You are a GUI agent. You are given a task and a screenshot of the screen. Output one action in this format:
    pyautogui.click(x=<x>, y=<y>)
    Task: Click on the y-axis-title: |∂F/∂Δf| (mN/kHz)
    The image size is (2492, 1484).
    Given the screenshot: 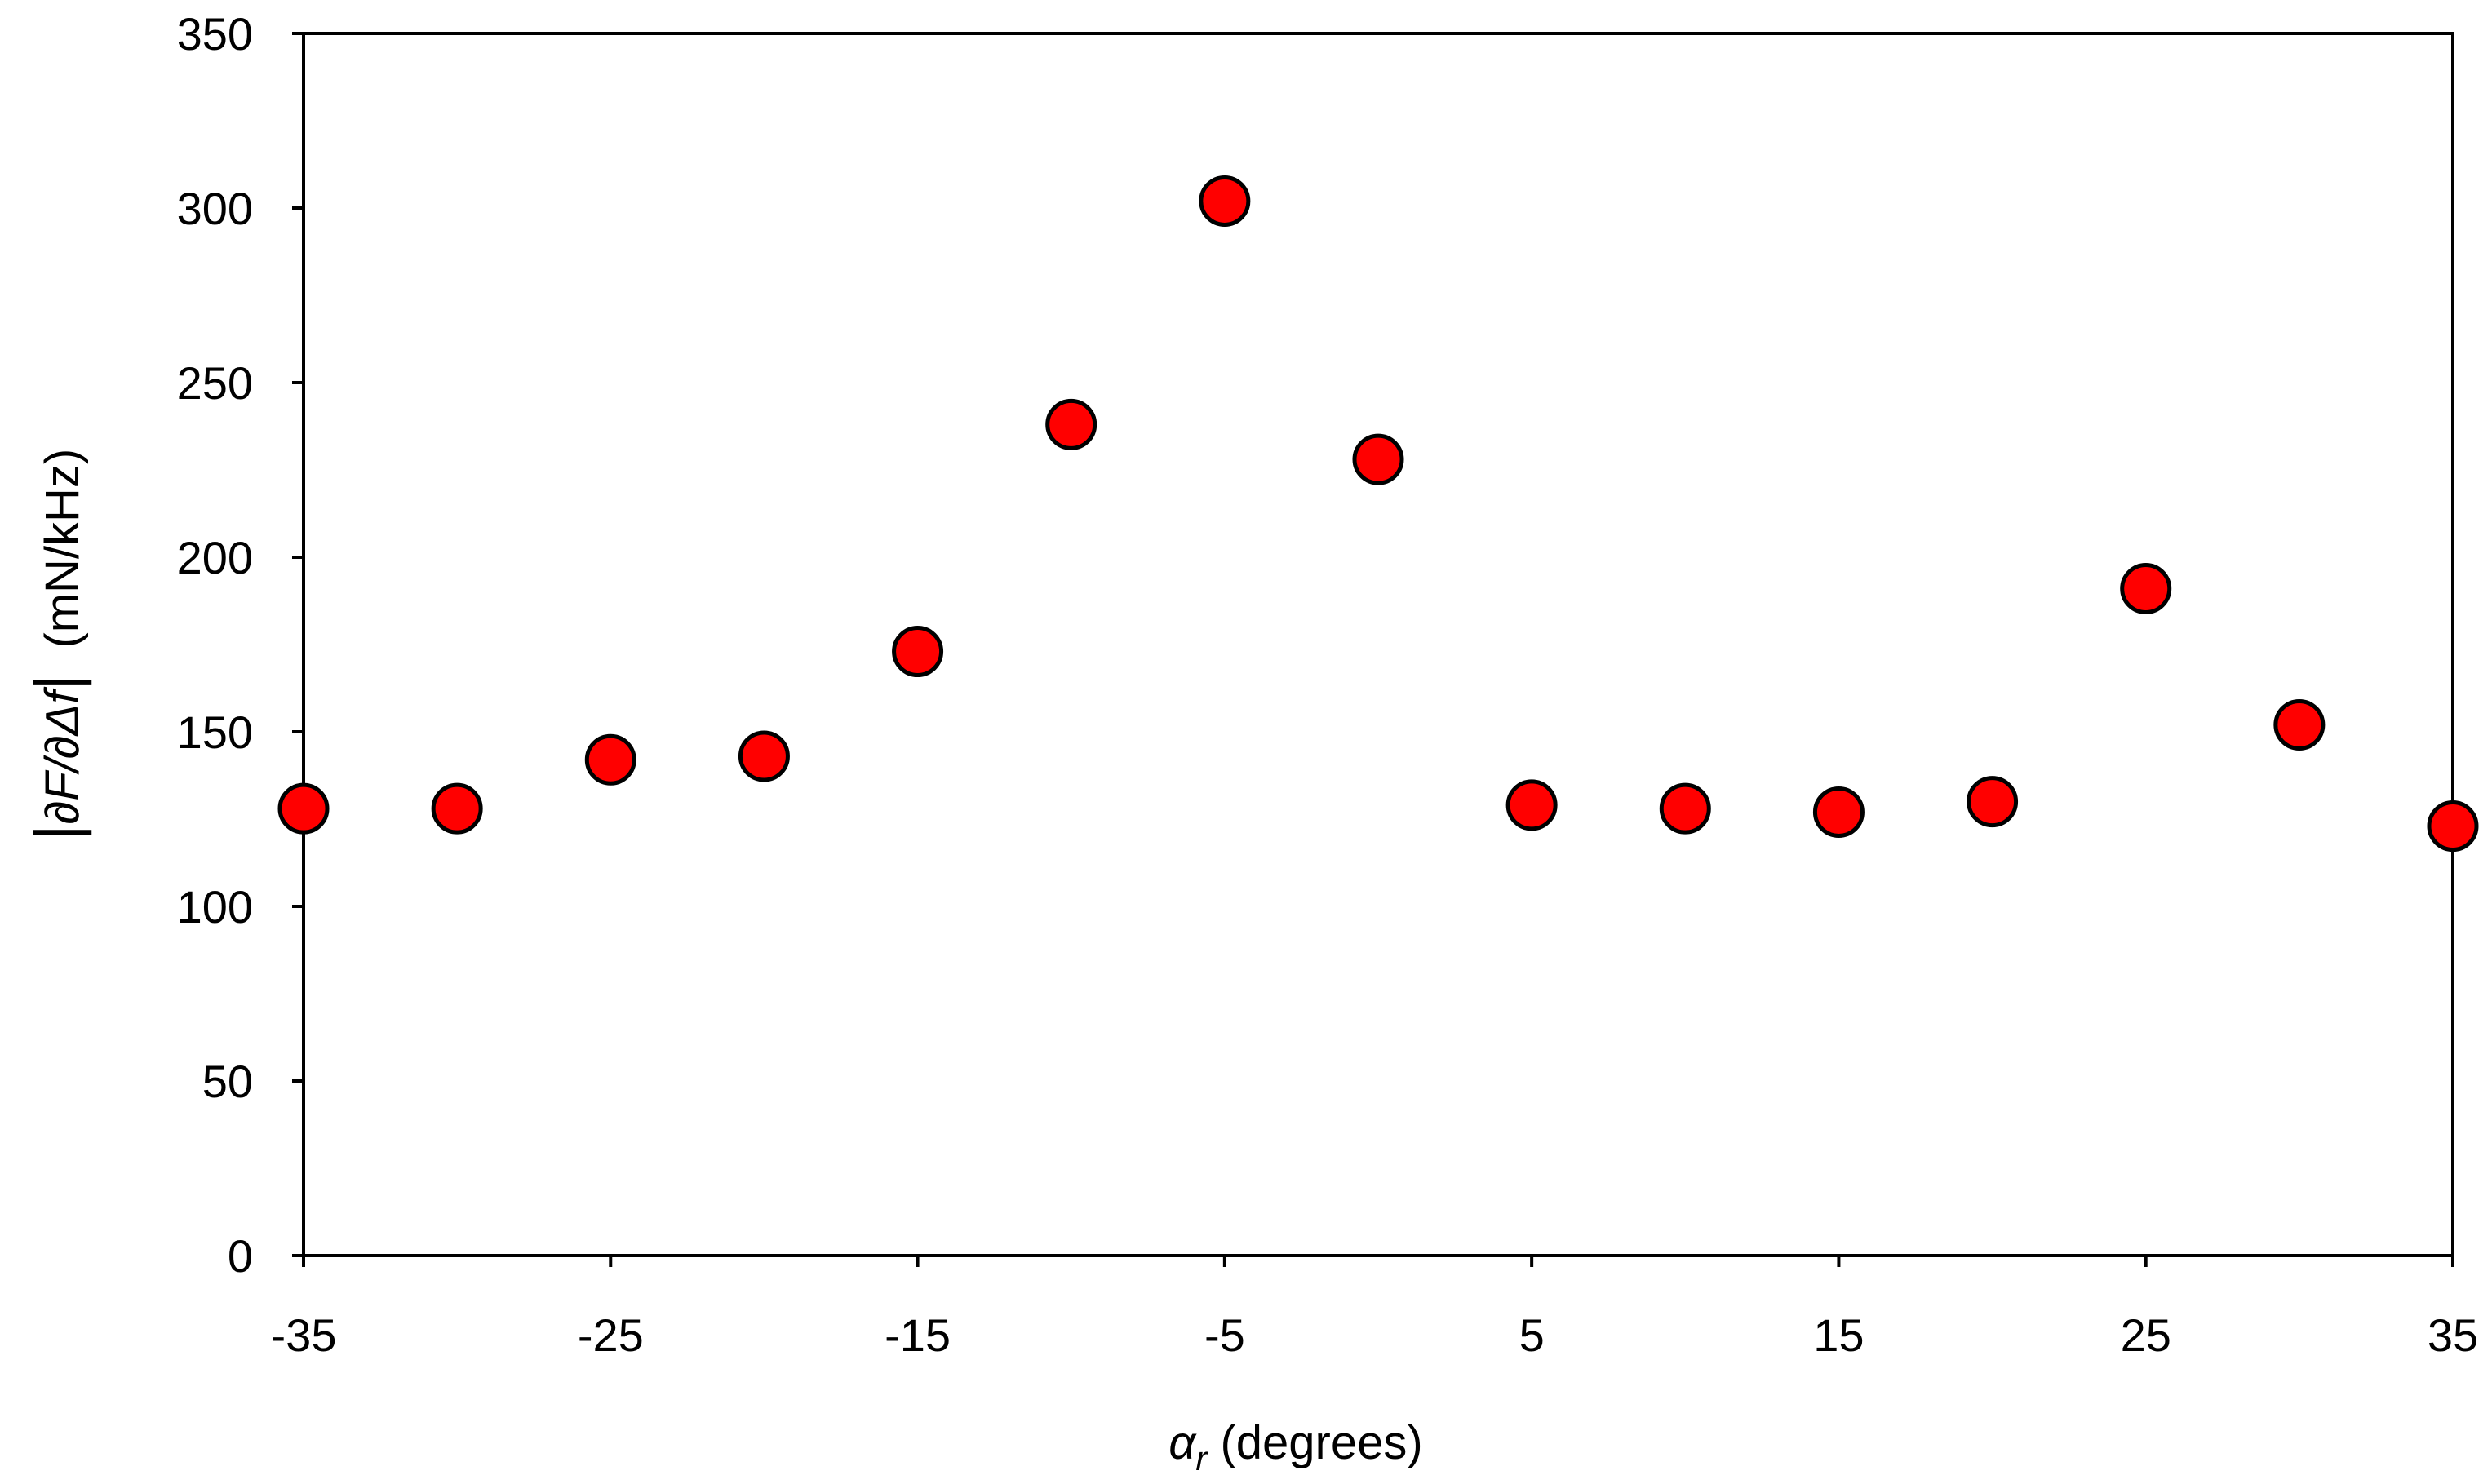 What is the action you would take?
    pyautogui.click(x=57, y=644)
    